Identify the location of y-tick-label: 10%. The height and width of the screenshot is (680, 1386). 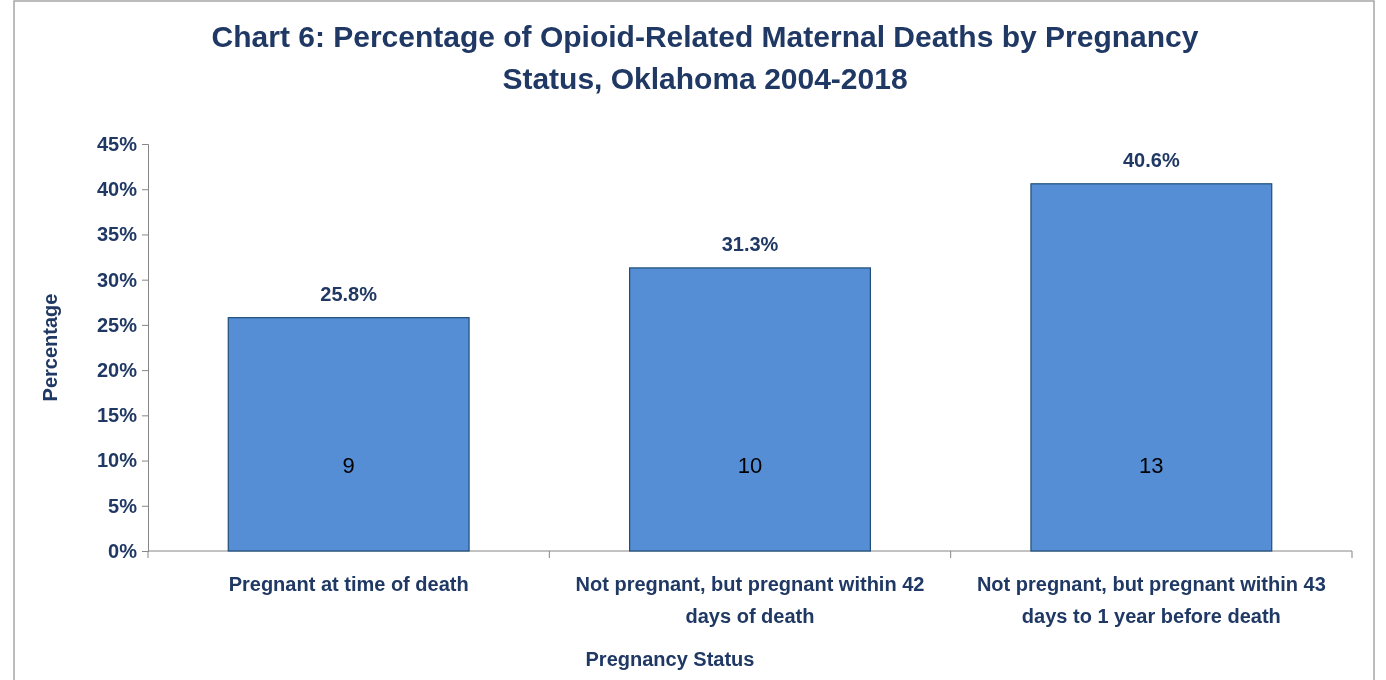
(117, 460).